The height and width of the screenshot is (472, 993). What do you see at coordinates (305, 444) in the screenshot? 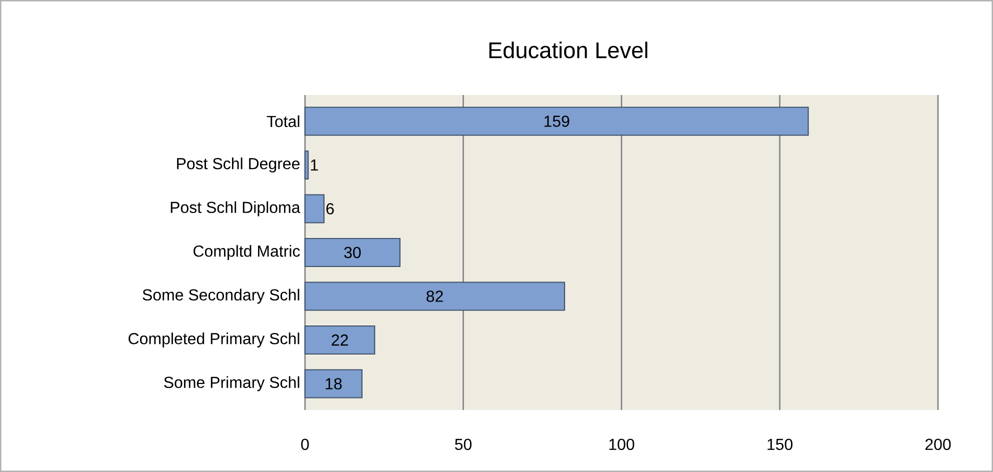
I see `x-tick-label: 0` at bounding box center [305, 444].